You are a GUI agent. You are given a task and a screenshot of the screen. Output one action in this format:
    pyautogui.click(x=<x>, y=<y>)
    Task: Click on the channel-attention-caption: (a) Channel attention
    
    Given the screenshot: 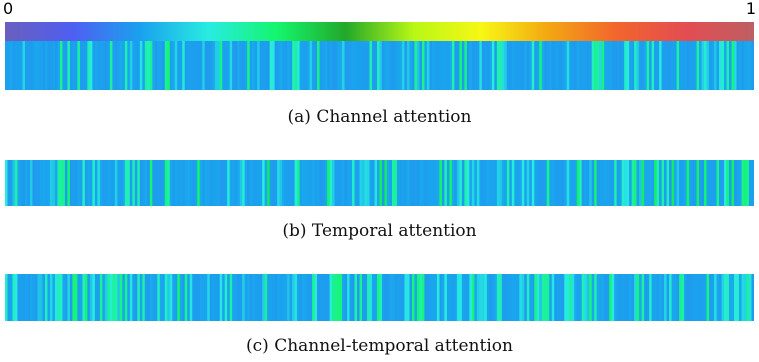 What is the action you would take?
    pyautogui.click(x=379, y=117)
    